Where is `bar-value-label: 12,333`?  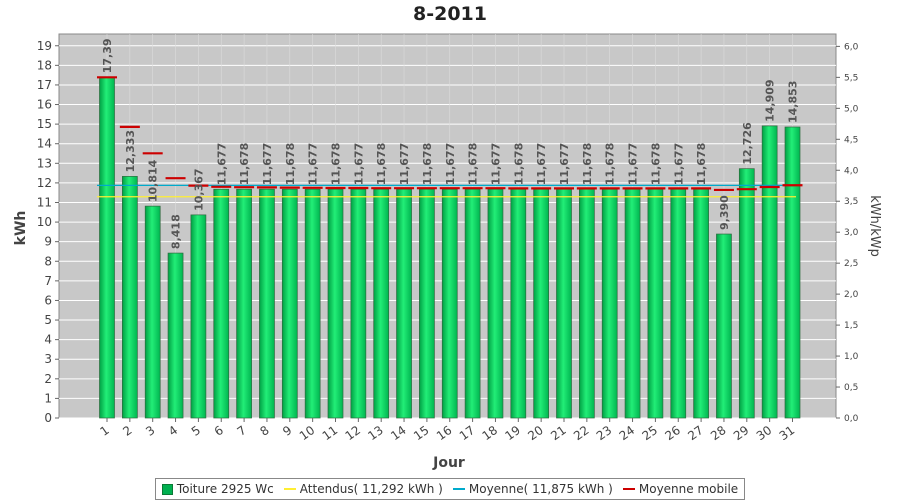
bar-value-label: 12,333 is located at coordinates (130, 151).